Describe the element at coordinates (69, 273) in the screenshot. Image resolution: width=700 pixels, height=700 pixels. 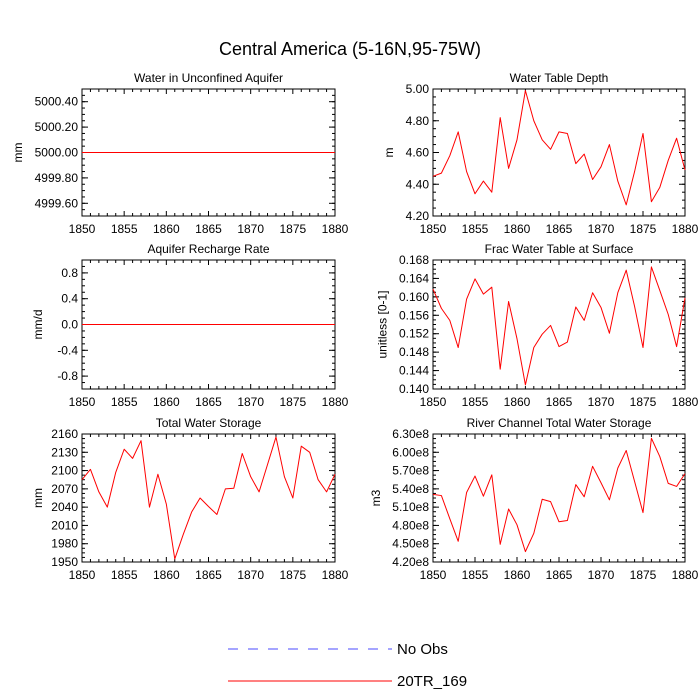
I see `y-tick-label: 0.8` at that location.